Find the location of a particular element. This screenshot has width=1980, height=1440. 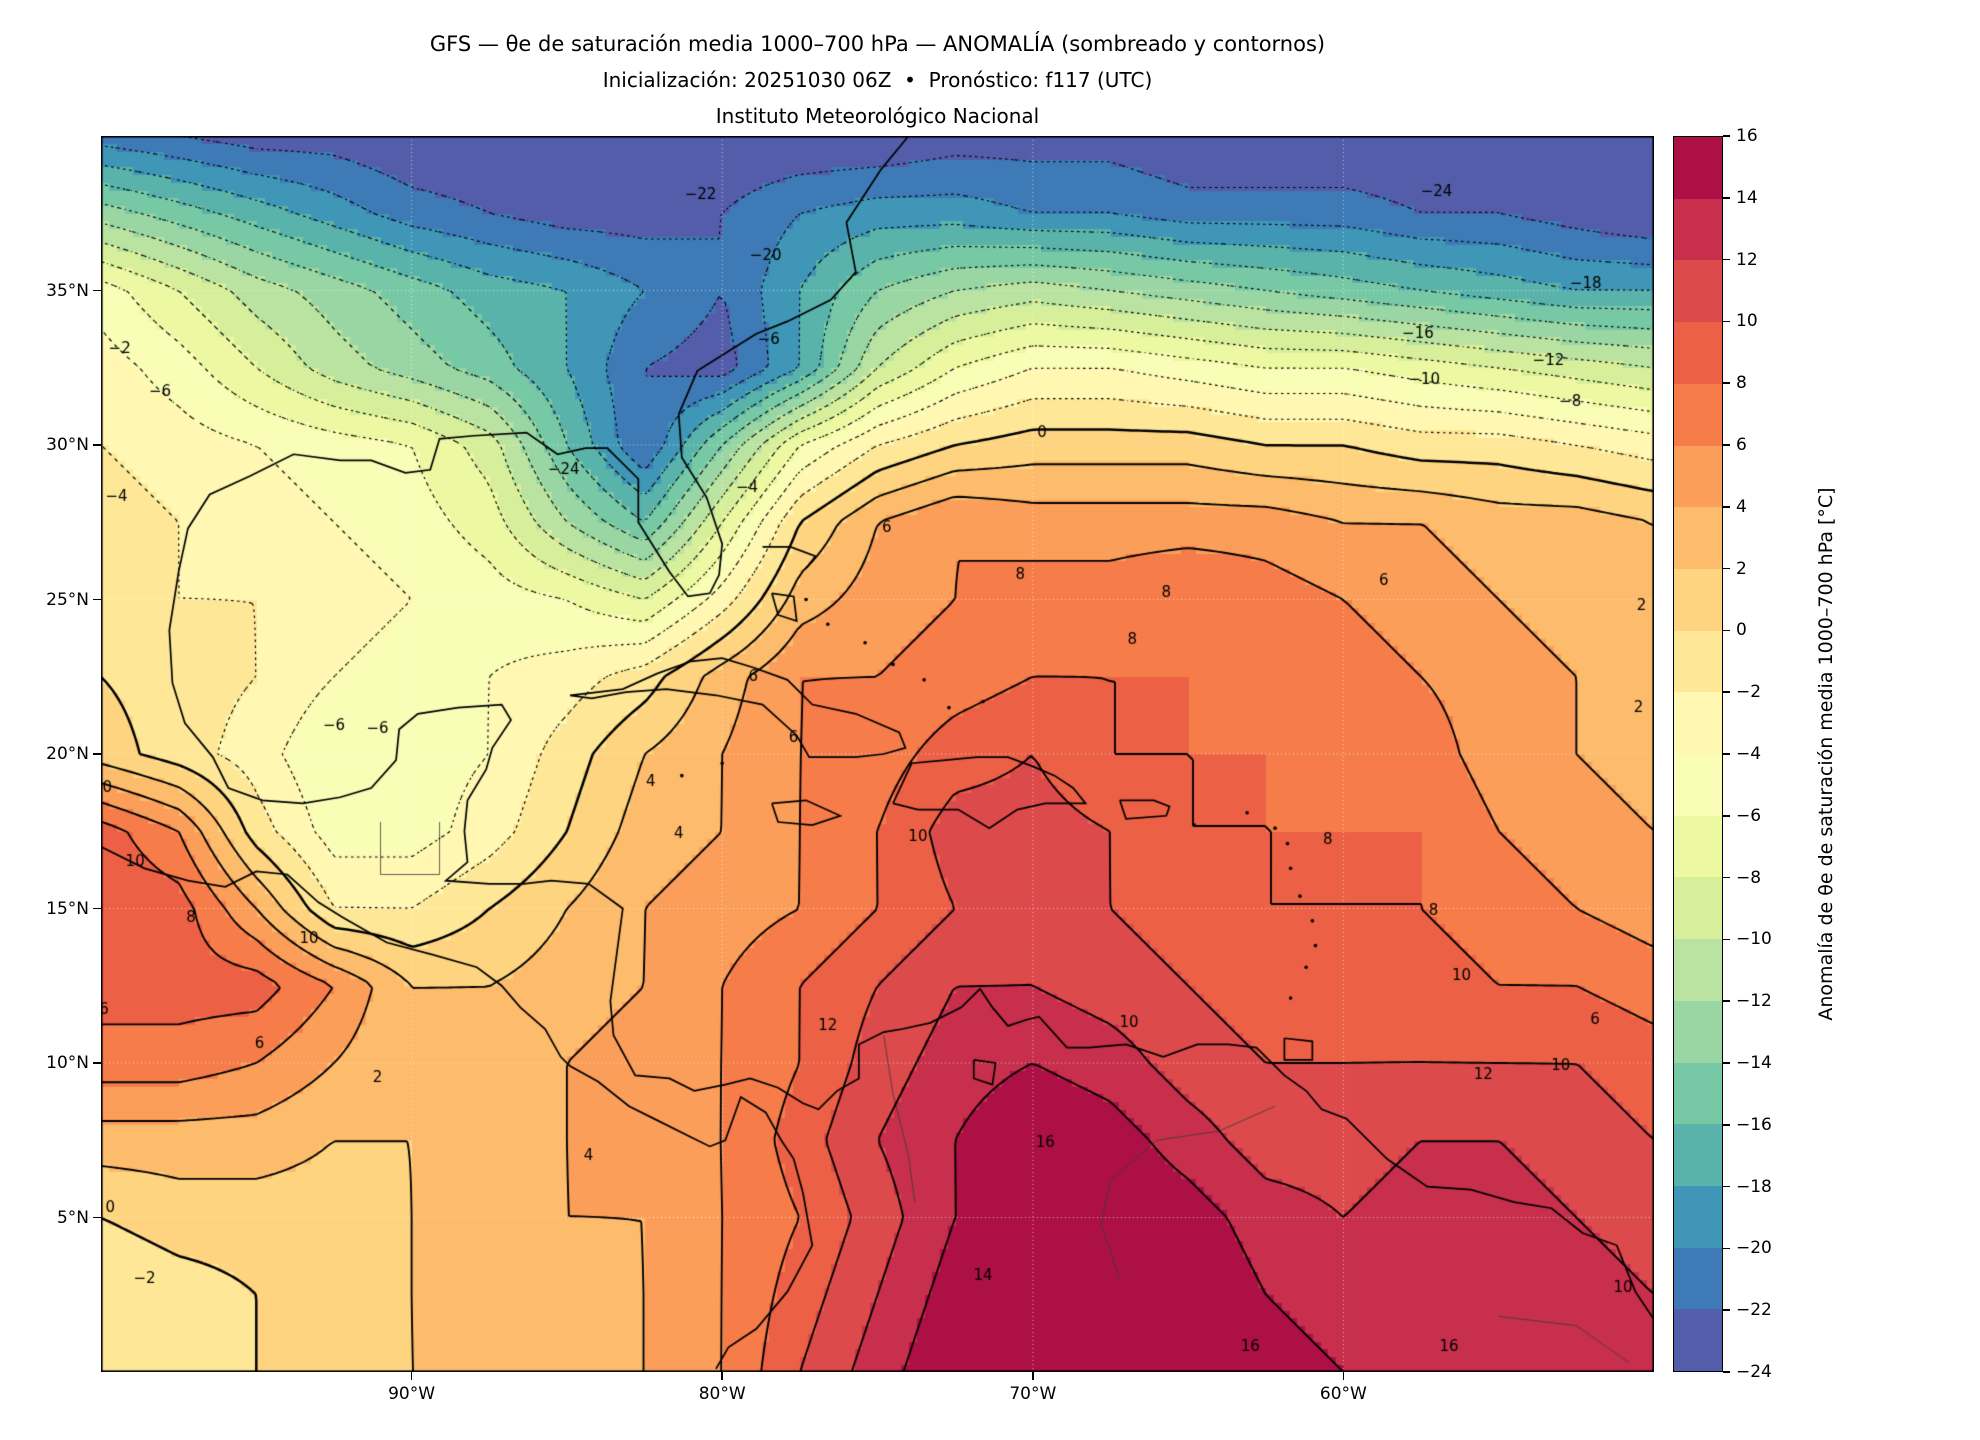

colorbar-tick-label: 14 is located at coordinates (1747, 197).